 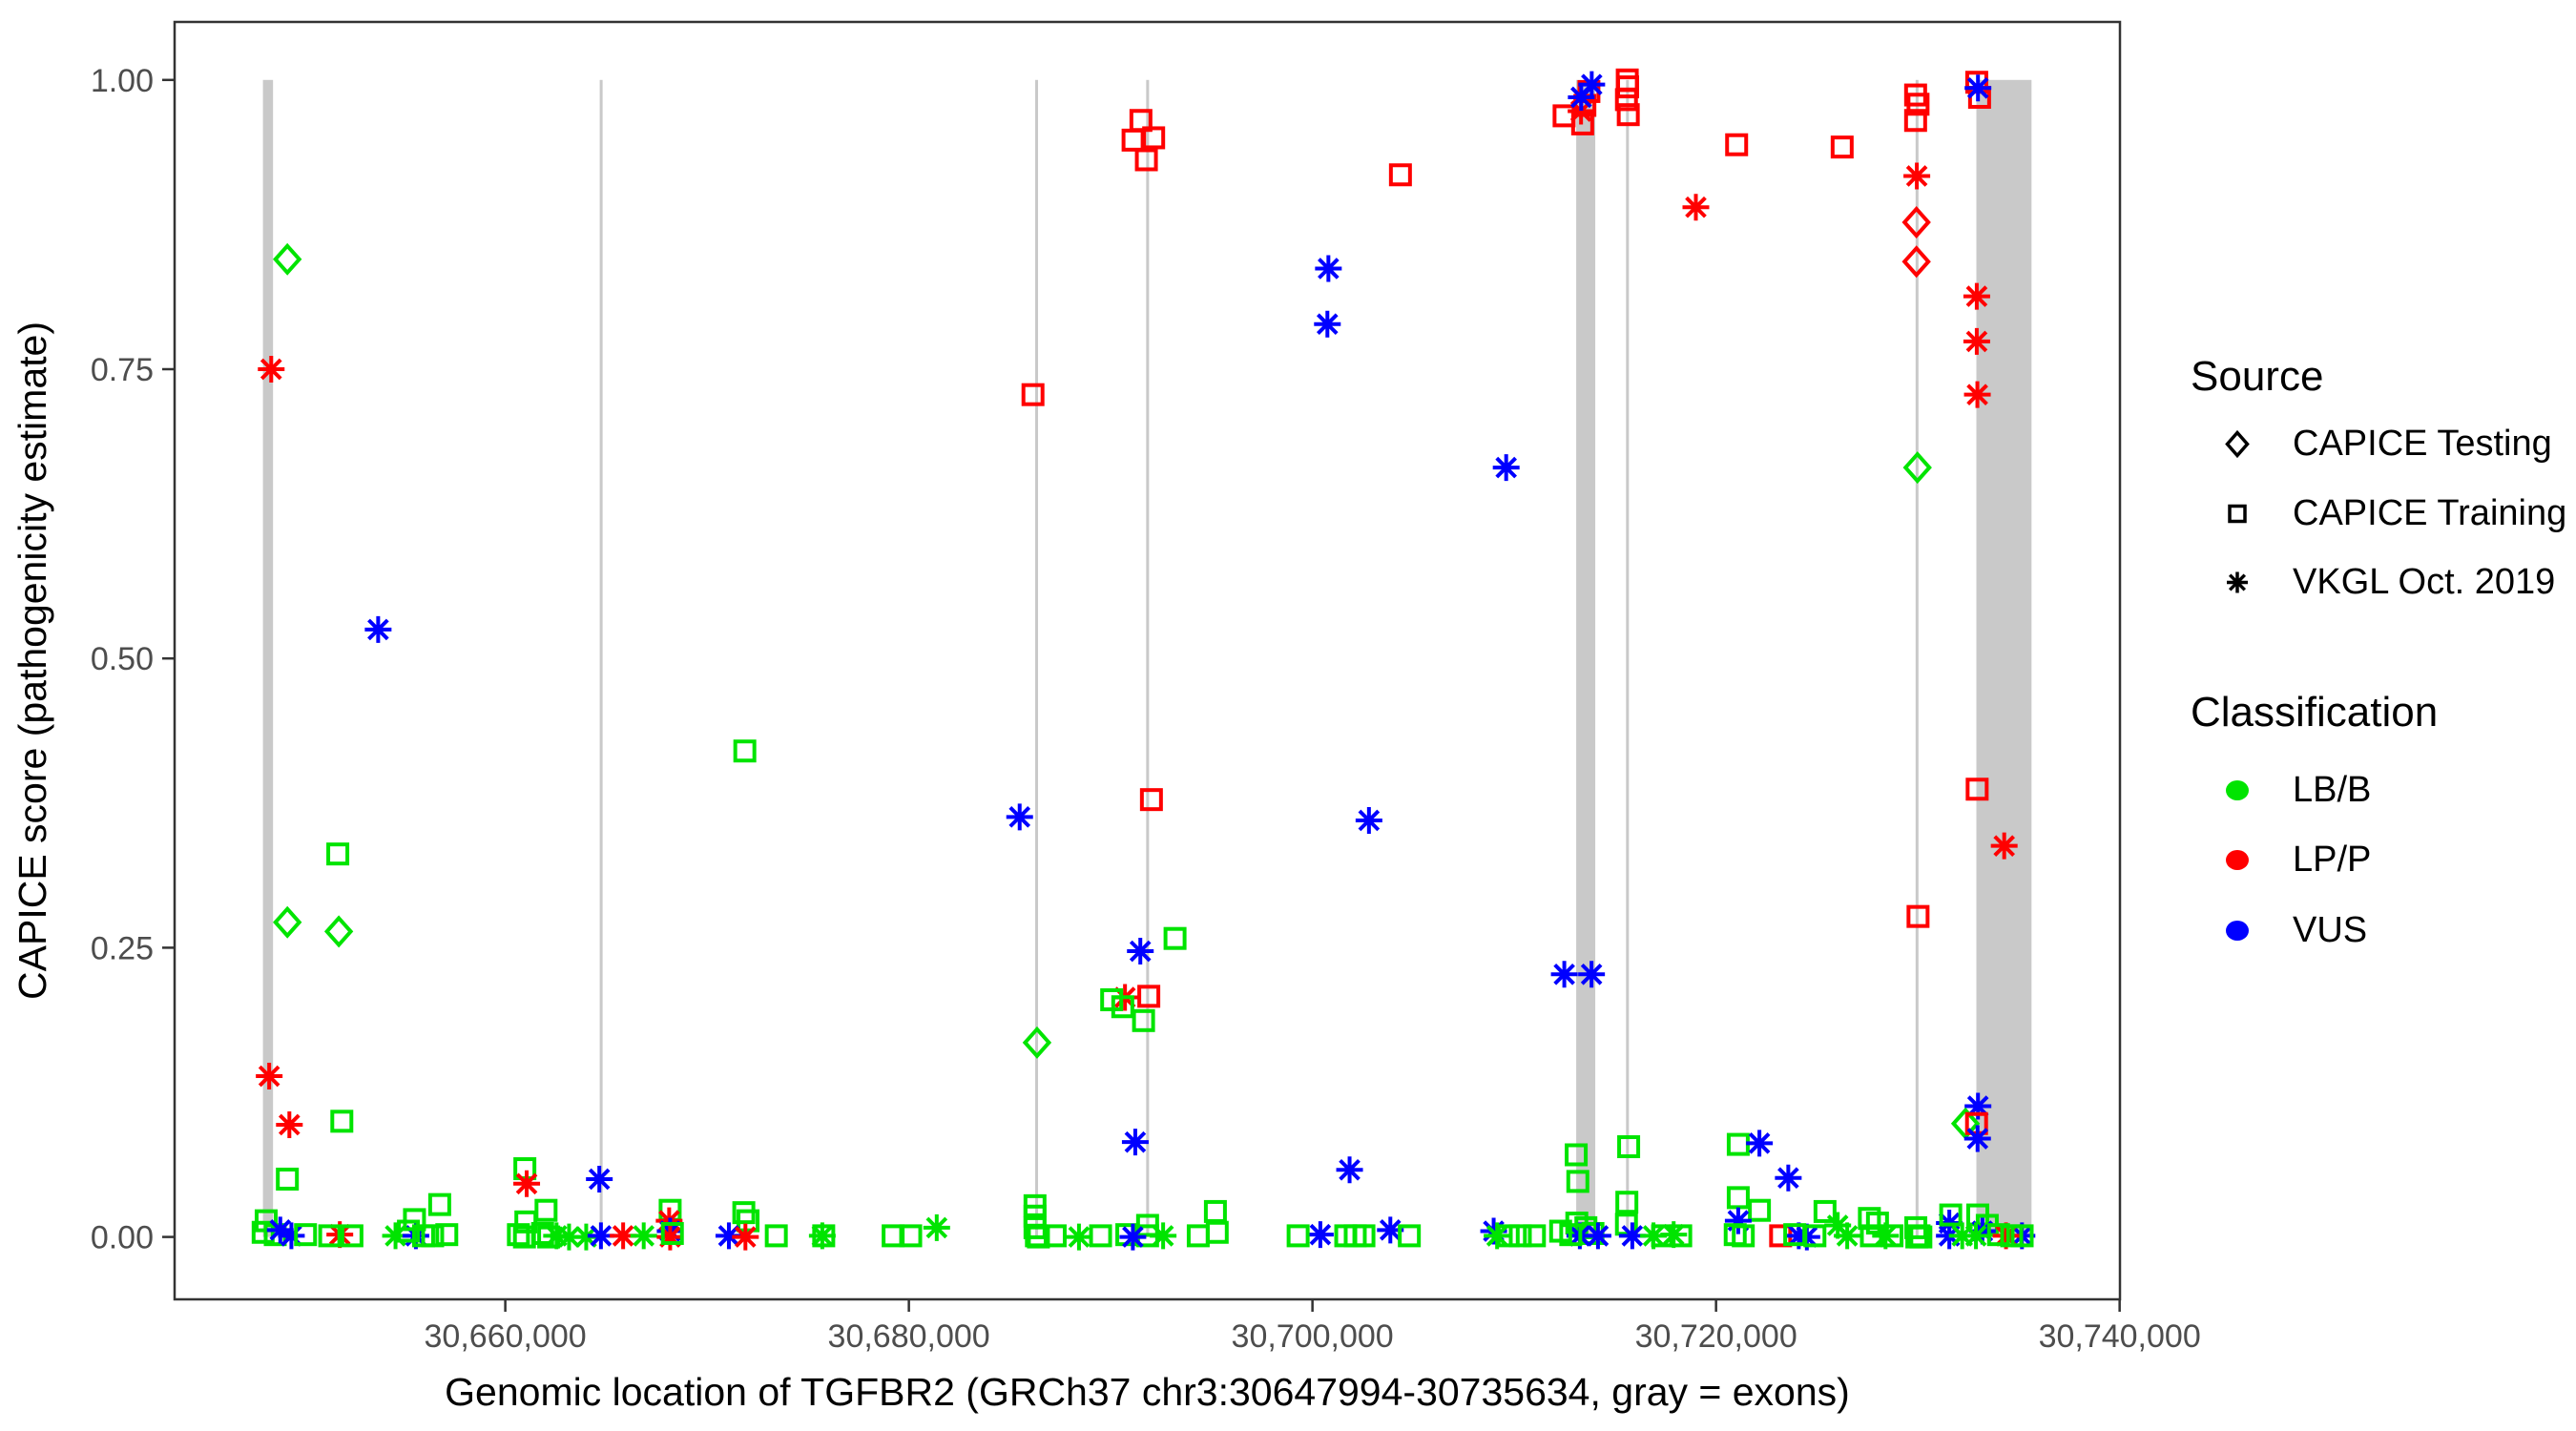 What do you see at coordinates (32, 660) in the screenshot?
I see `y-axis-title: CAPICE score (pathogenicity estimate)` at bounding box center [32, 660].